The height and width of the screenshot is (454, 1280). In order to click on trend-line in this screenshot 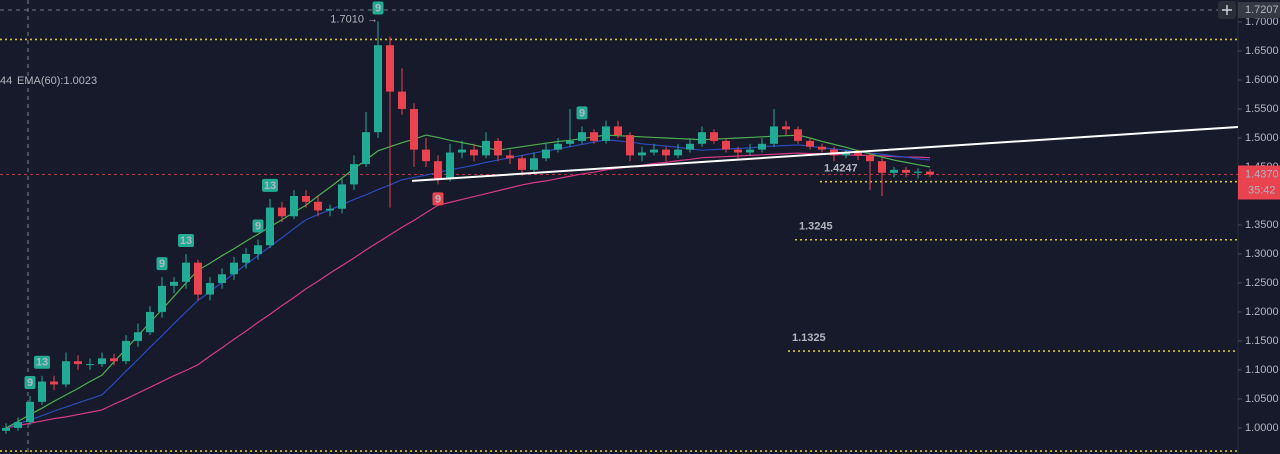, I will do `click(825, 153)`.